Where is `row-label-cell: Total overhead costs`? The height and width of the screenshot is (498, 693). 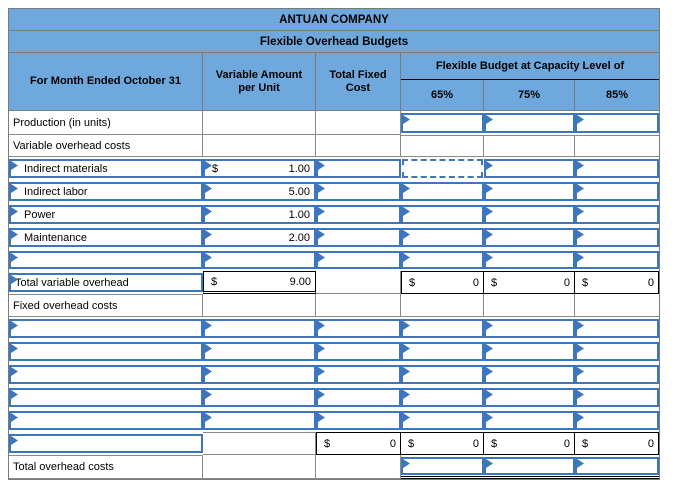 row-label-cell: Total overhead costs is located at coordinates (106, 467).